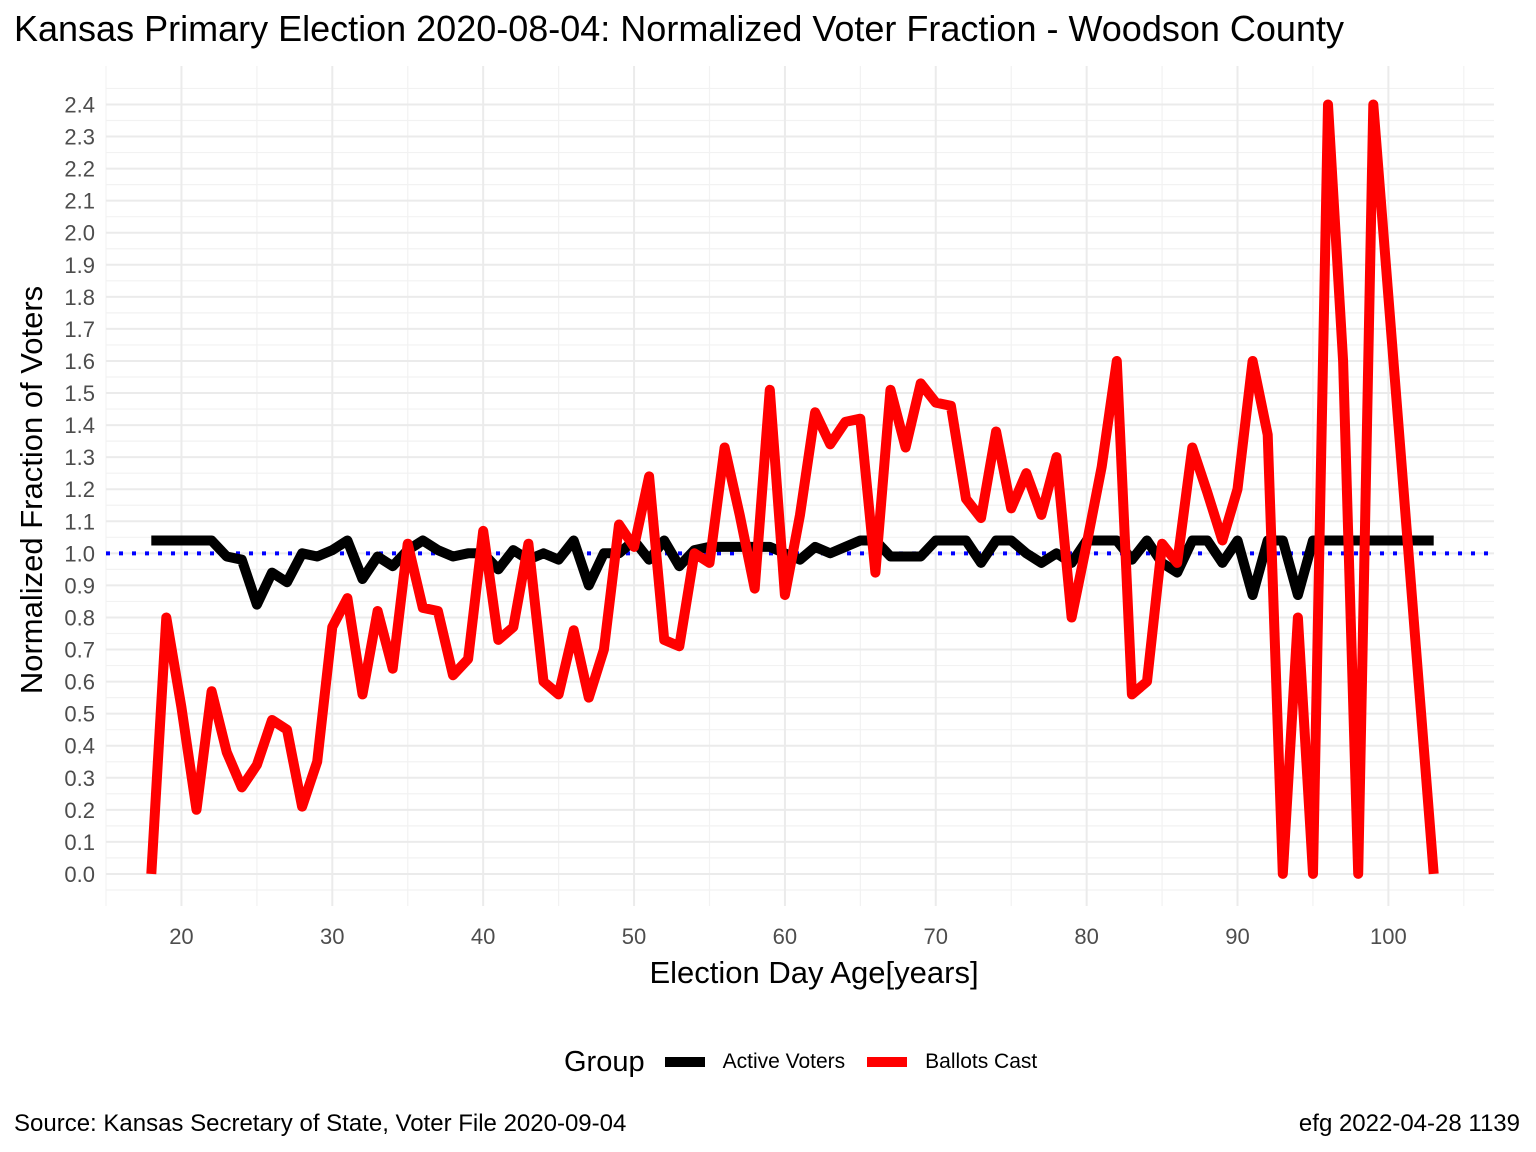 Image resolution: width=1536 pixels, height=1152 pixels. Describe the element at coordinates (79, 650) in the screenshot. I see `y-tick-label: 0.7` at that location.